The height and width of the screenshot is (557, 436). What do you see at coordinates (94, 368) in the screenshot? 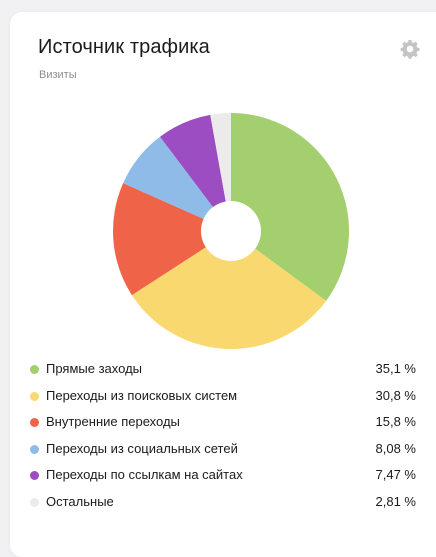
I see `legend-label: Прямые заходы` at bounding box center [94, 368].